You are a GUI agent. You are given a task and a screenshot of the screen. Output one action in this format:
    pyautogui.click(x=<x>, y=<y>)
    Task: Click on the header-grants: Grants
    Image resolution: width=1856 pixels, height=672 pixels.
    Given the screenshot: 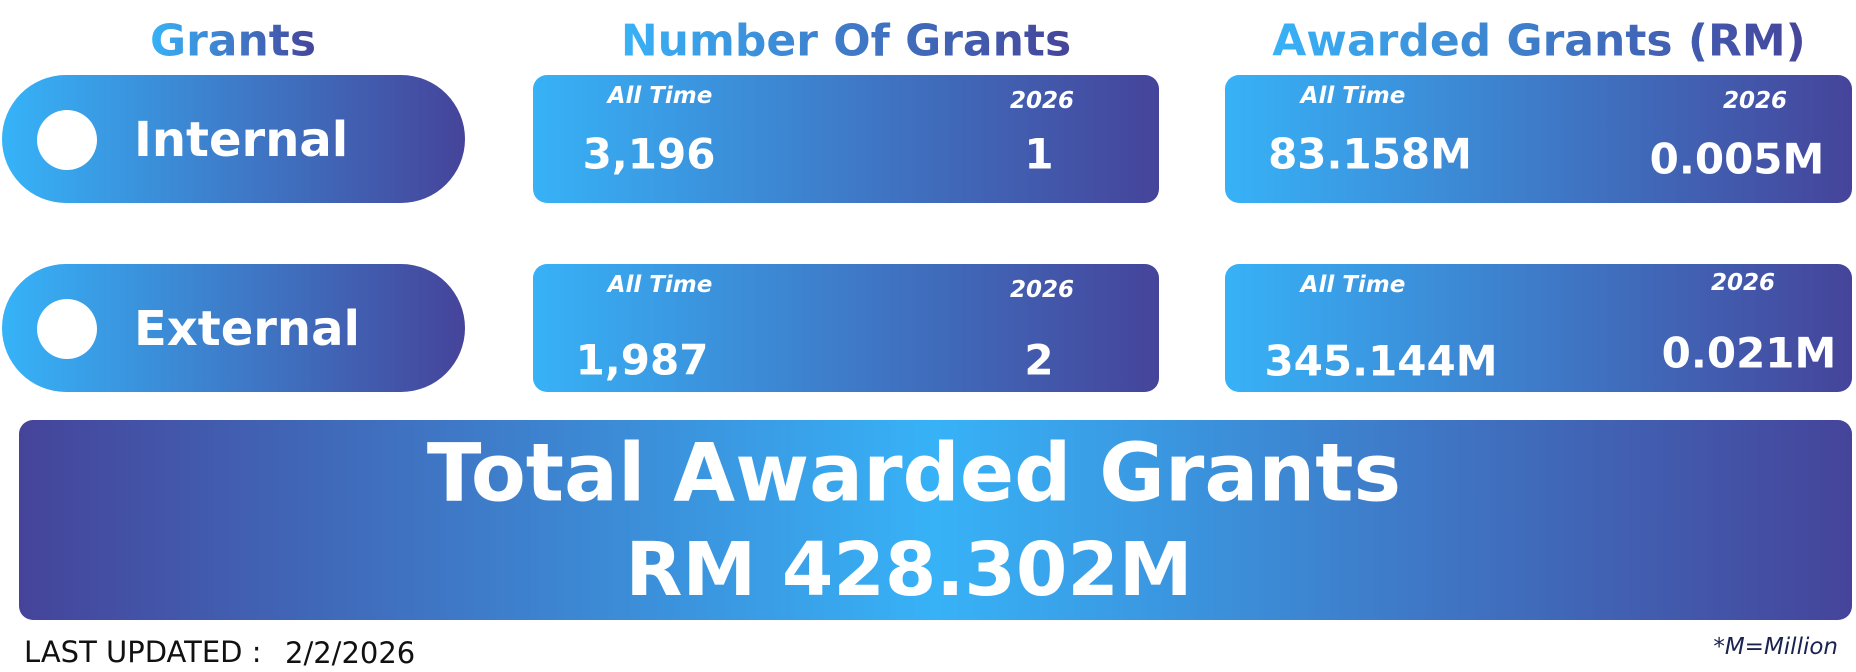 What is the action you would take?
    pyautogui.click(x=233, y=41)
    